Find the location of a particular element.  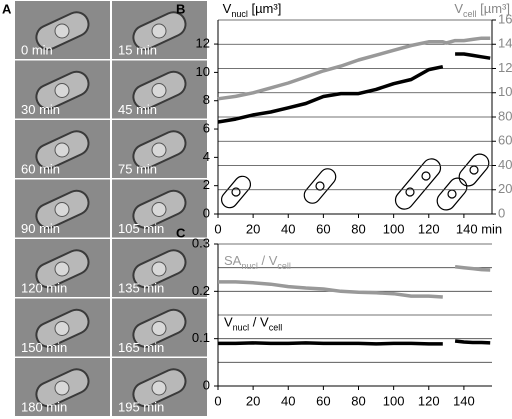

frame-time: 90 min is located at coordinates (40, 228).